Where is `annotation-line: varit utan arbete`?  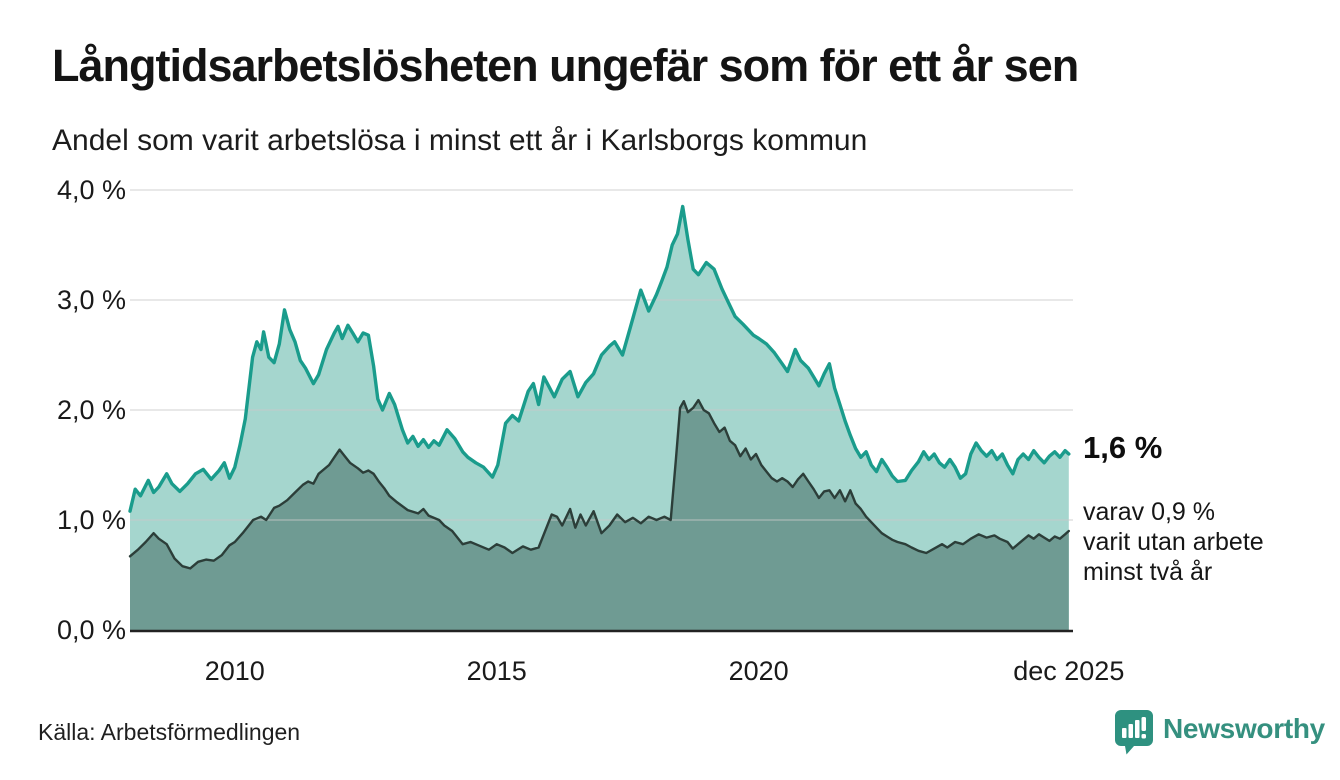 annotation-line: varit utan arbete is located at coordinates (1173, 542).